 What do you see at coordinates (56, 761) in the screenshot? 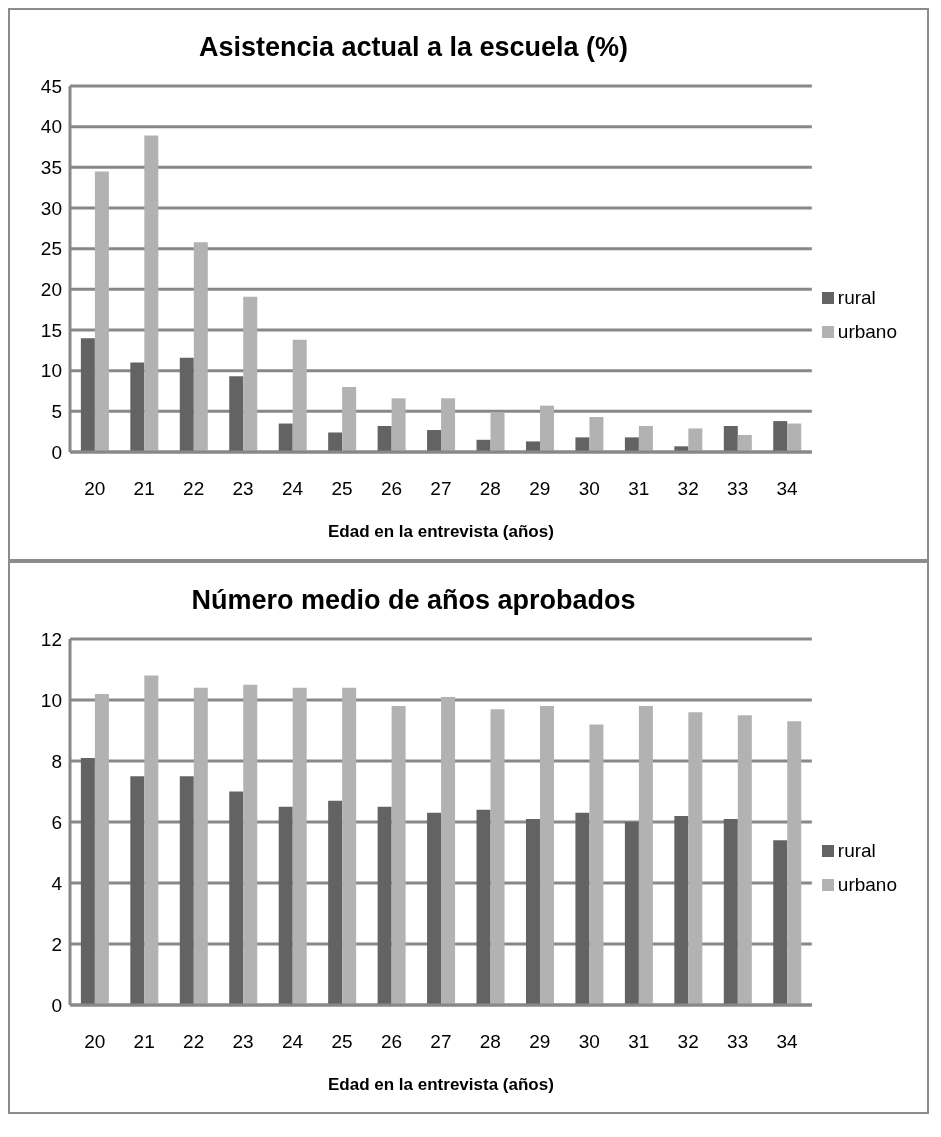
I see `y-tick-label: 8` at bounding box center [56, 761].